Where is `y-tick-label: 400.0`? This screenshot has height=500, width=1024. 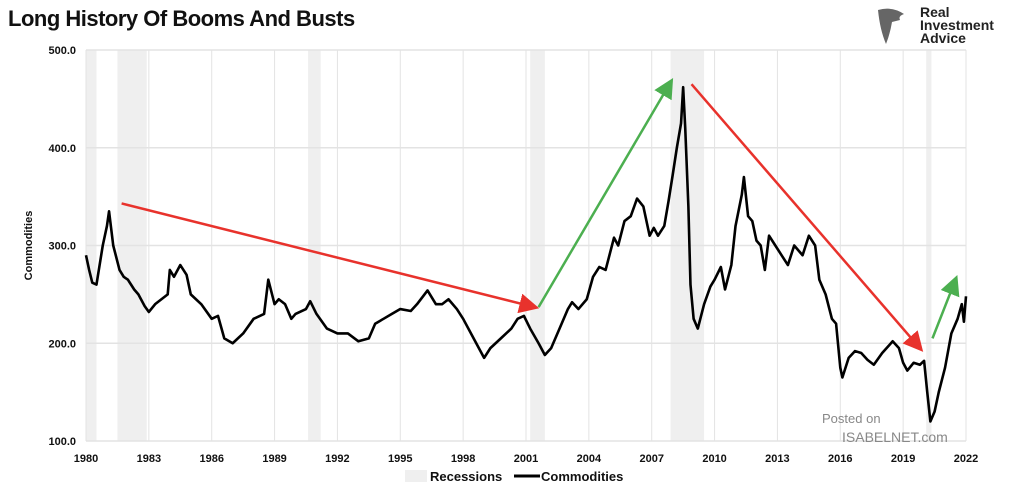 y-tick-label: 400.0 is located at coordinates (62, 149).